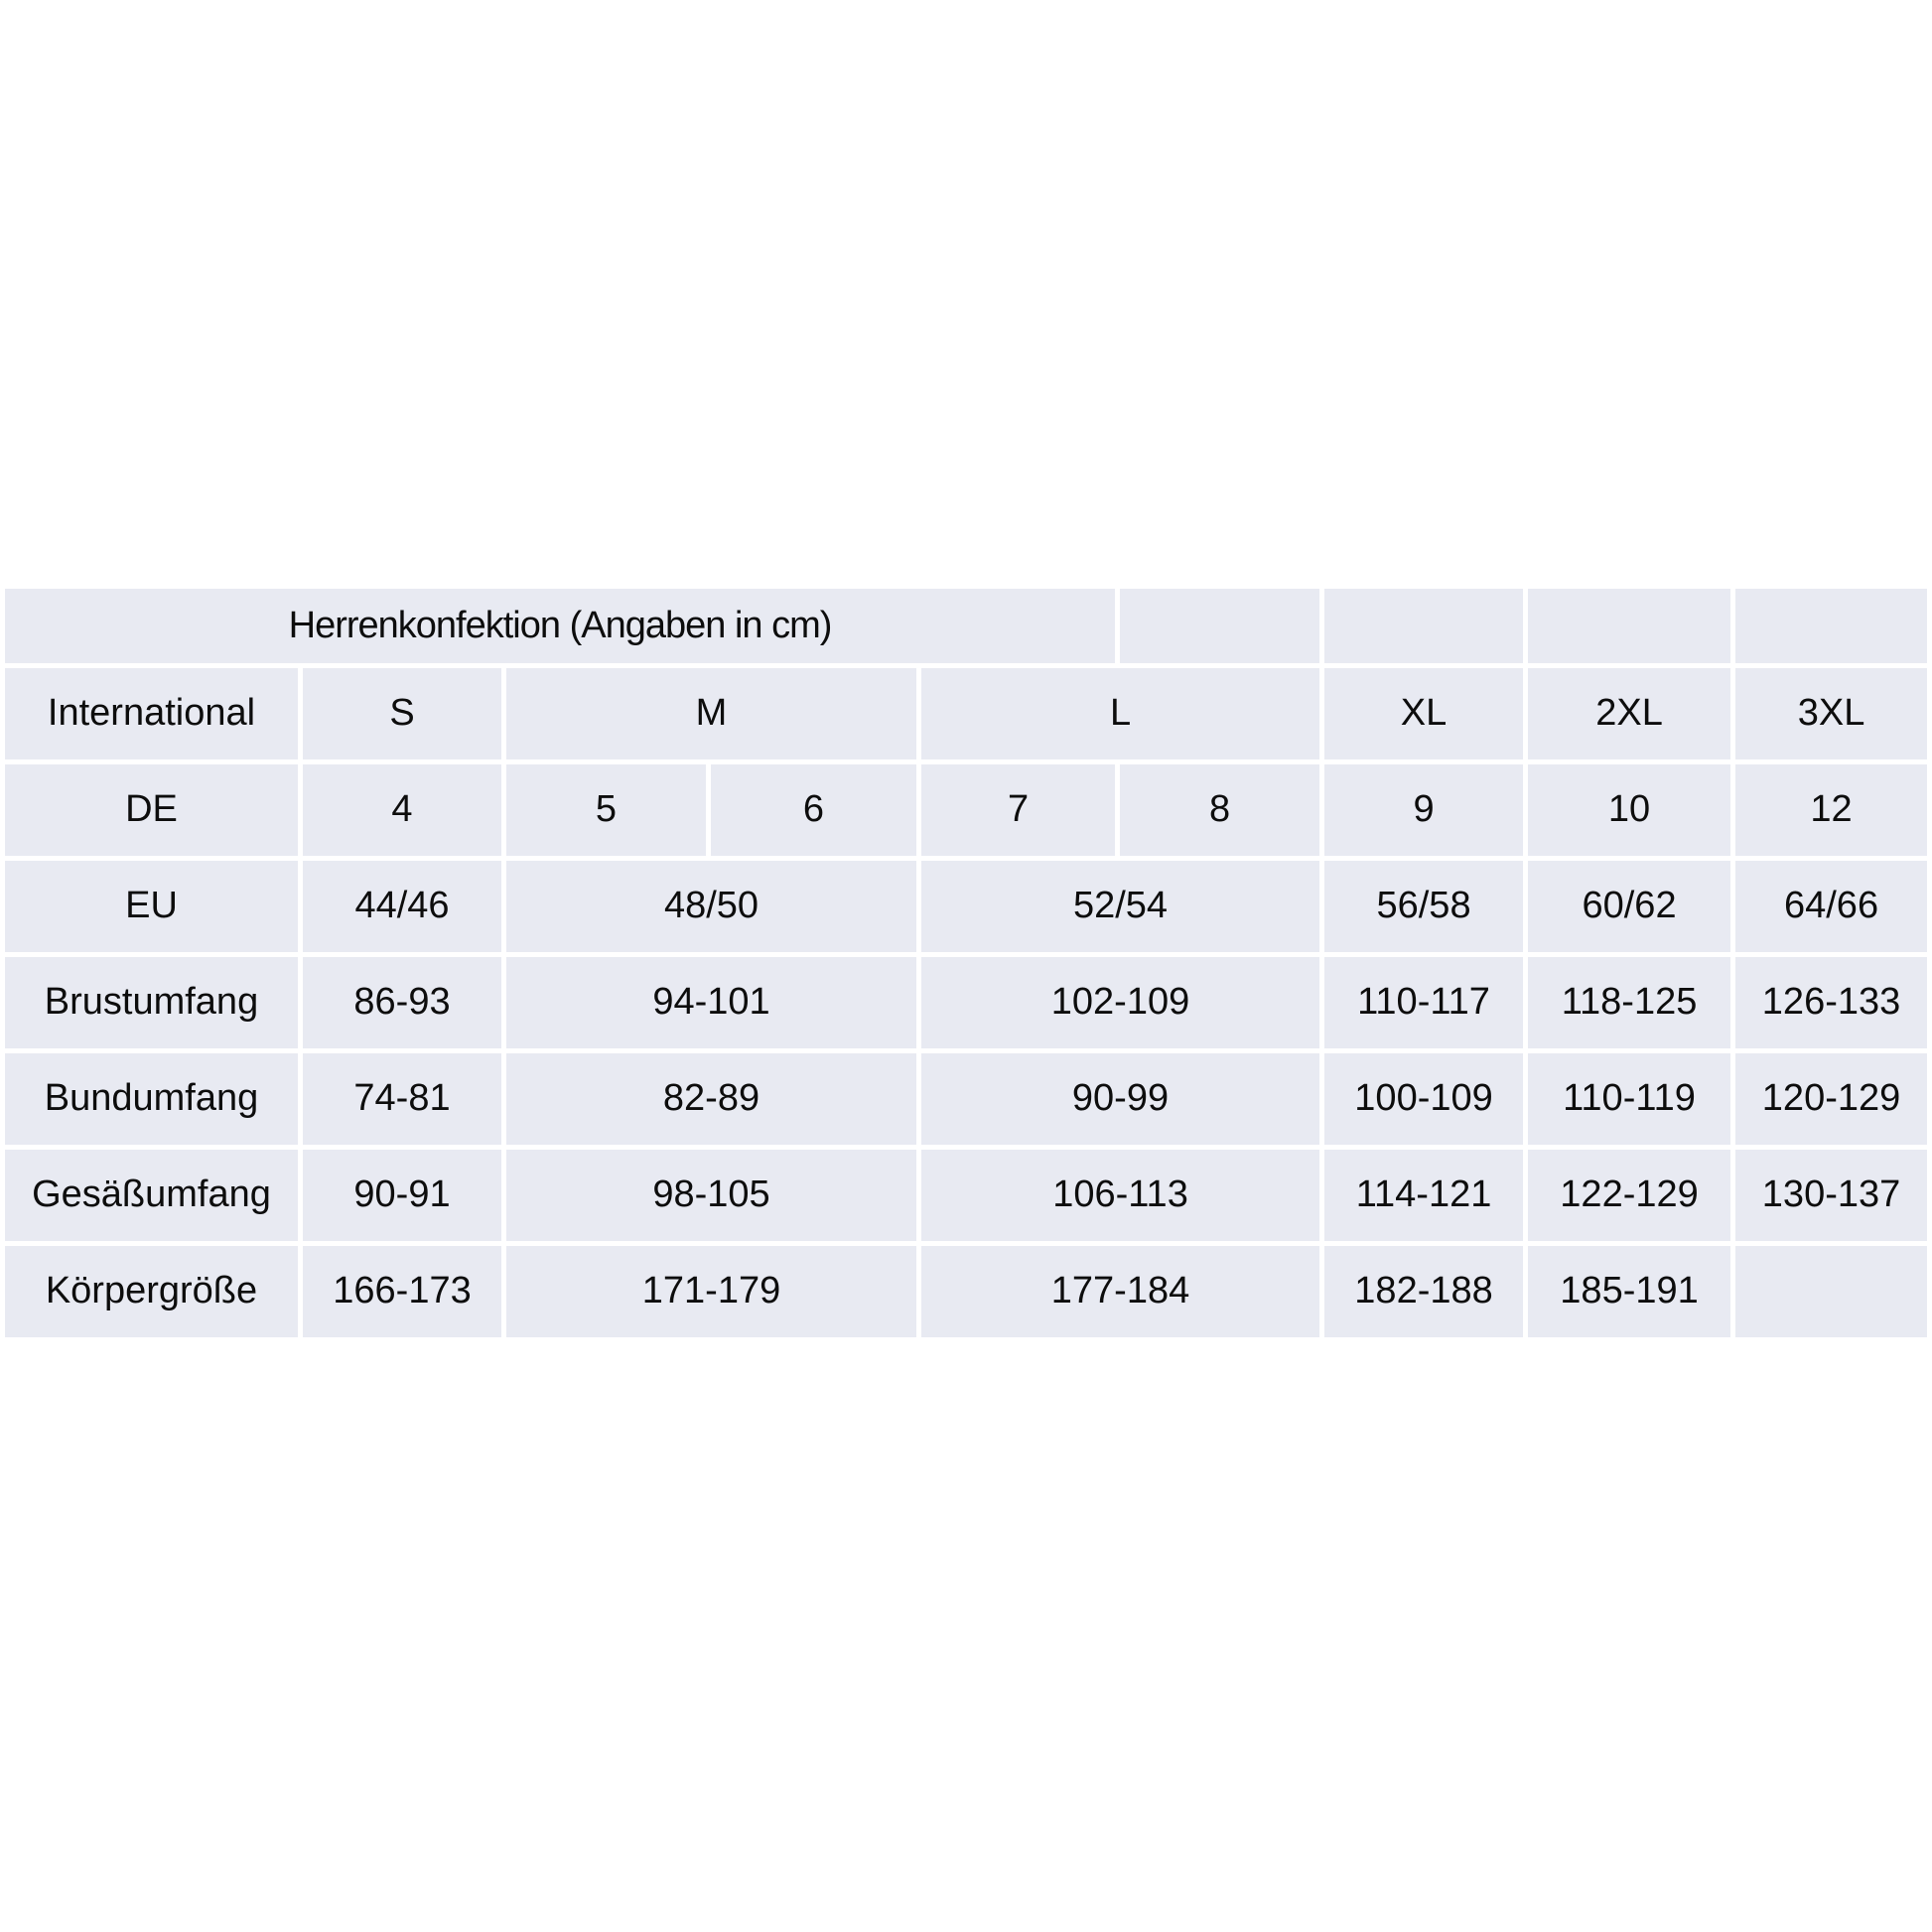 This screenshot has width=1932, height=1932. What do you see at coordinates (1120, 714) in the screenshot?
I see `table-cell: L` at bounding box center [1120, 714].